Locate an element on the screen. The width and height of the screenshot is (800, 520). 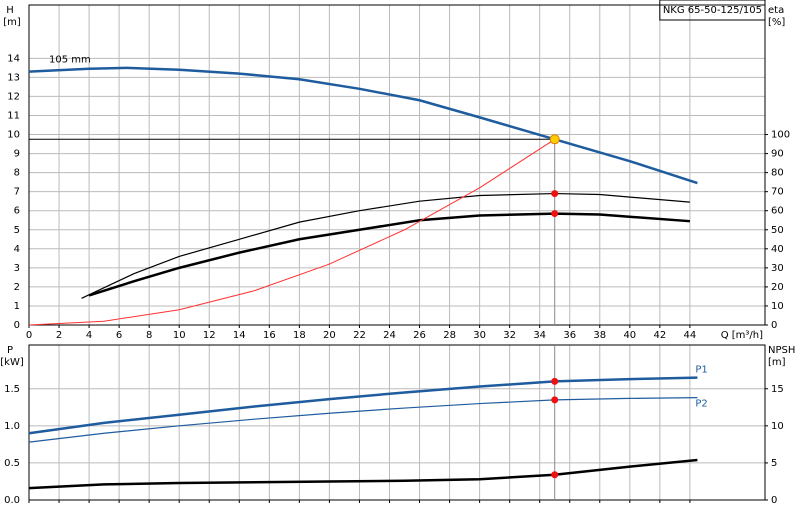
y2-tick-label: 30 is located at coordinates (777, 268).